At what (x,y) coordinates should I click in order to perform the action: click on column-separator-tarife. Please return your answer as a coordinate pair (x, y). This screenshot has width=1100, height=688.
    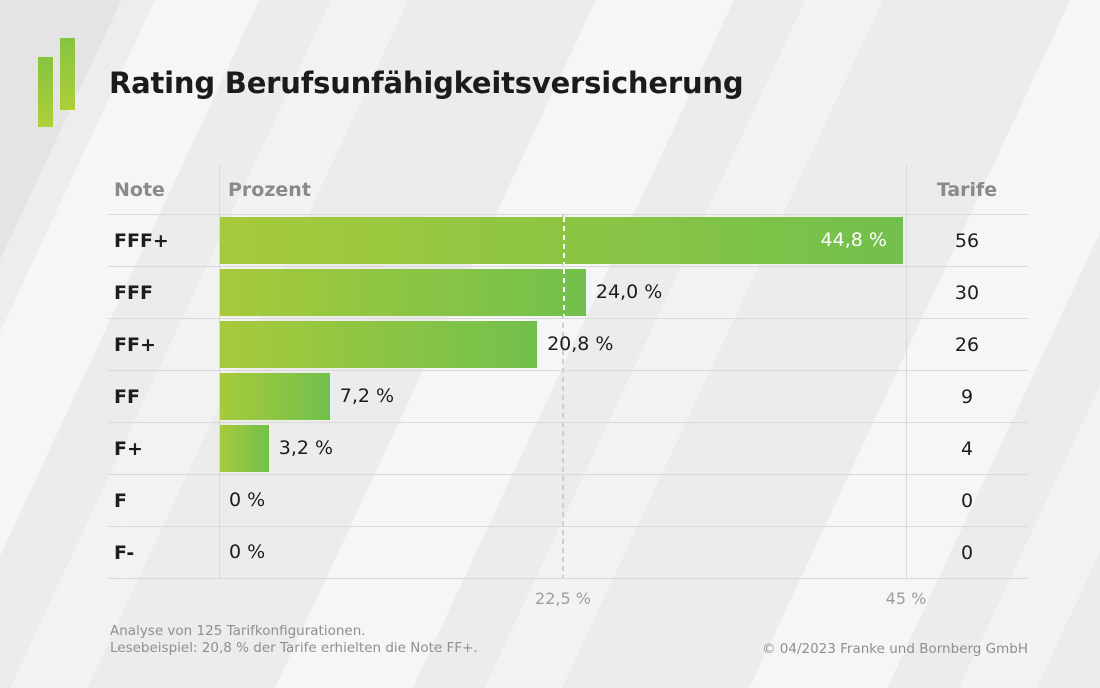
    Looking at the image, I should click on (906, 372).